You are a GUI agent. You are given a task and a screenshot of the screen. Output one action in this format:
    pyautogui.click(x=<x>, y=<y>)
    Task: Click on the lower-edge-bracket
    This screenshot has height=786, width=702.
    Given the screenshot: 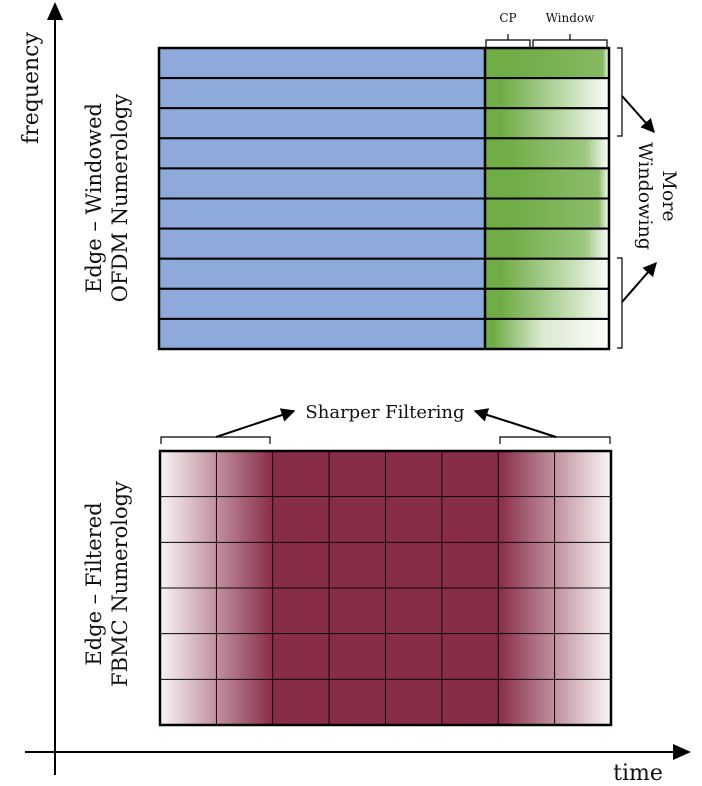 What is the action you would take?
    pyautogui.click(x=620, y=303)
    